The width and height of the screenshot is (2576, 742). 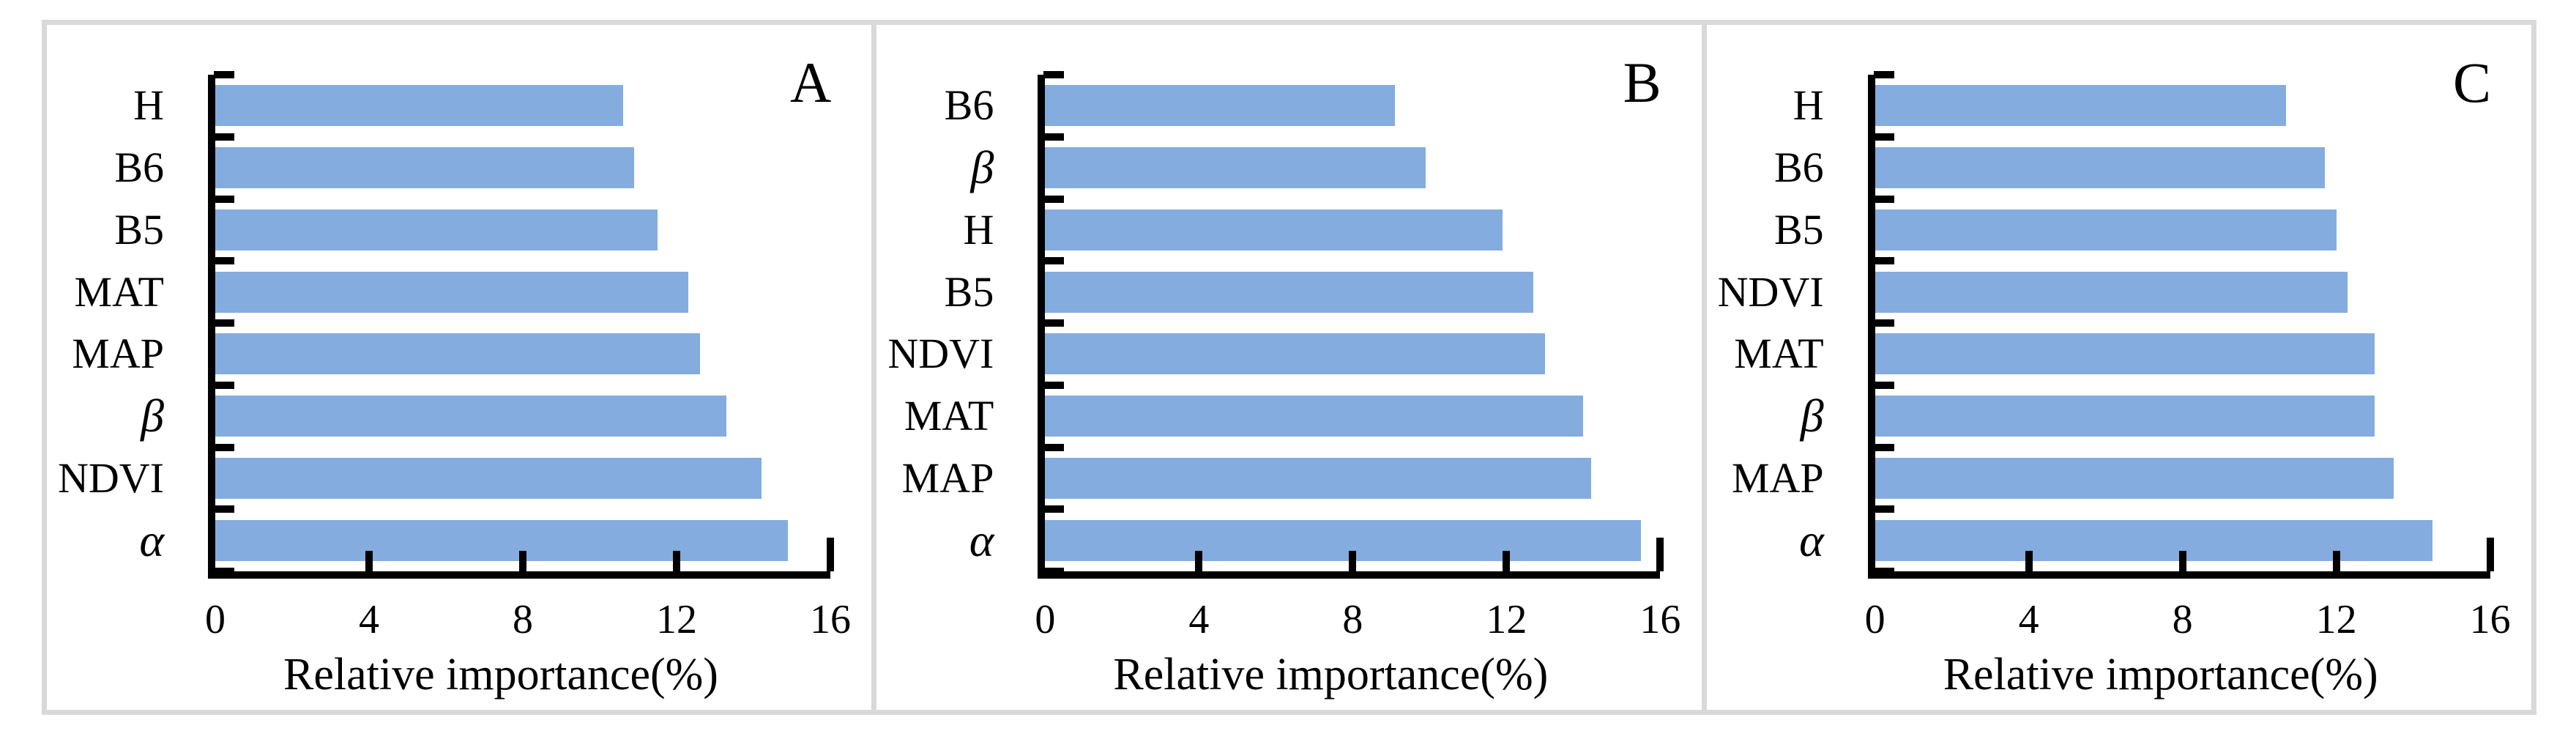 I want to click on panel-letter-a: A, so click(x=810, y=83).